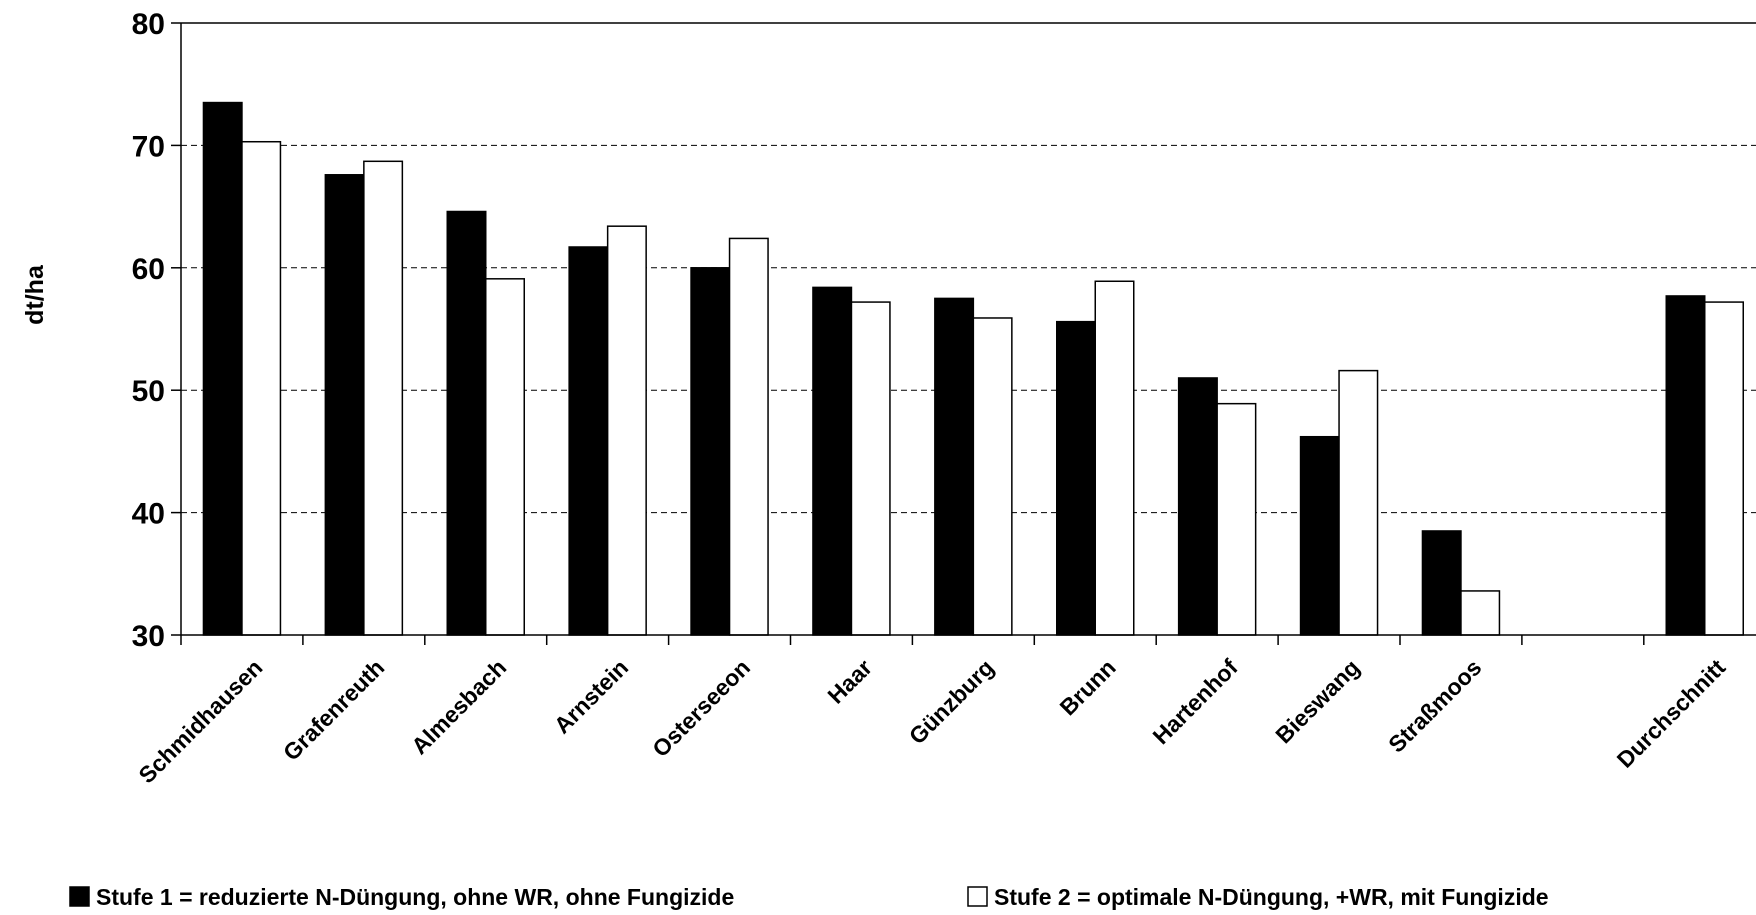 This screenshot has width=1756, height=915. What do you see at coordinates (333, 709) in the screenshot?
I see `x-category-label: Grafenreuth` at bounding box center [333, 709].